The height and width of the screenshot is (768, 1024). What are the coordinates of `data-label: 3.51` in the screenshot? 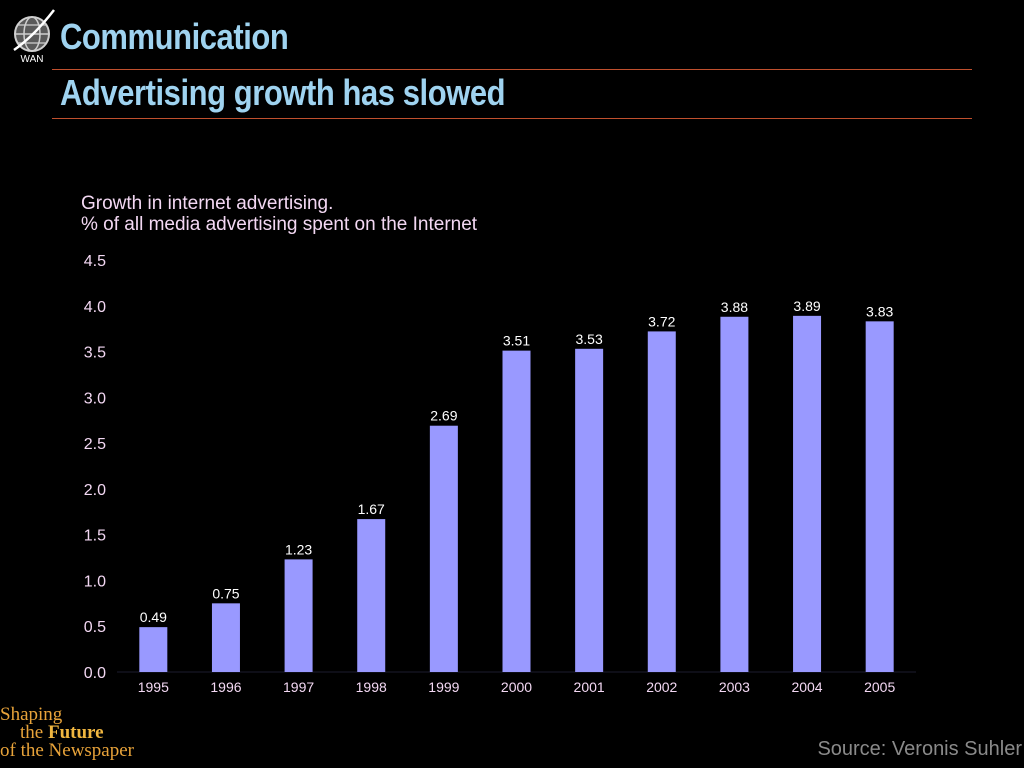 It's located at (516, 341).